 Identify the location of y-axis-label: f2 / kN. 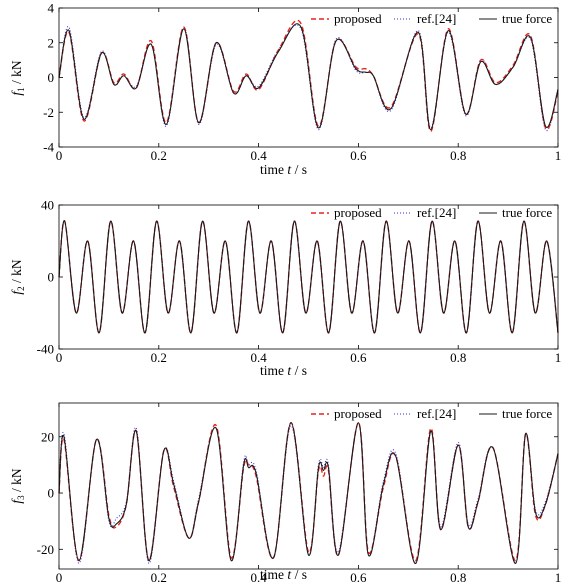
(17, 277).